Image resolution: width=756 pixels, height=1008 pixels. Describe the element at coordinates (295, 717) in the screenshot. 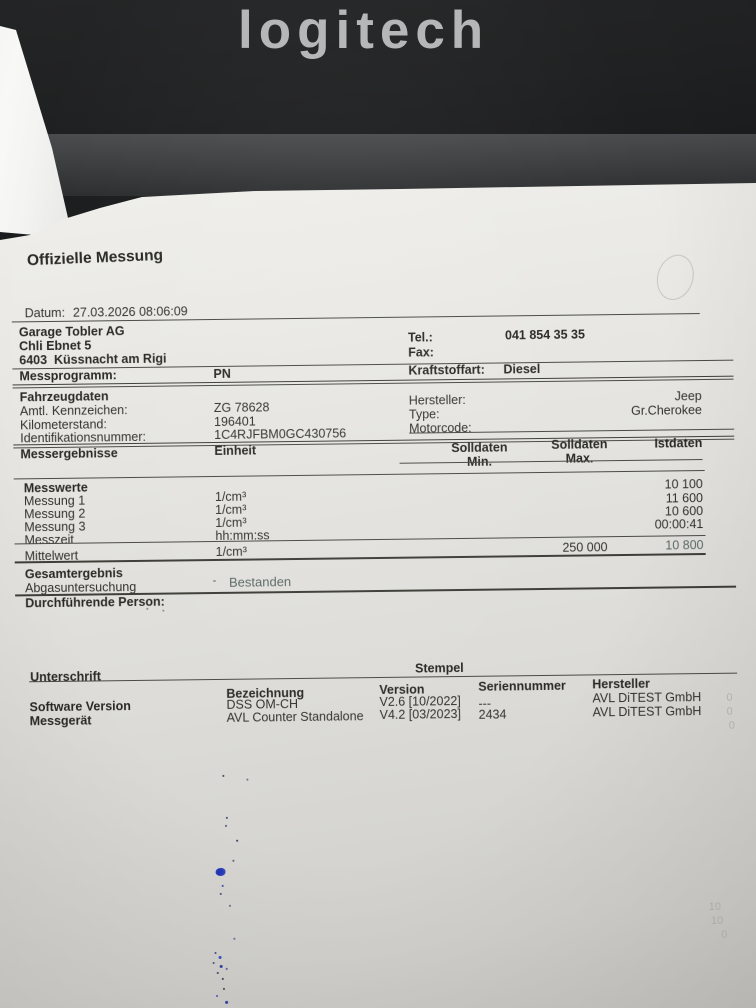

I see `sw-row-name: AVL Counter Standalone` at that location.